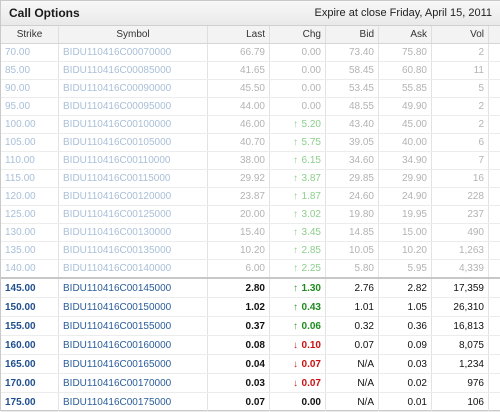 Image resolution: width=500 pixels, height=412 pixels. What do you see at coordinates (133, 364) in the screenshot?
I see `symbol-link: BIDU110416C00165000` at bounding box center [133, 364].